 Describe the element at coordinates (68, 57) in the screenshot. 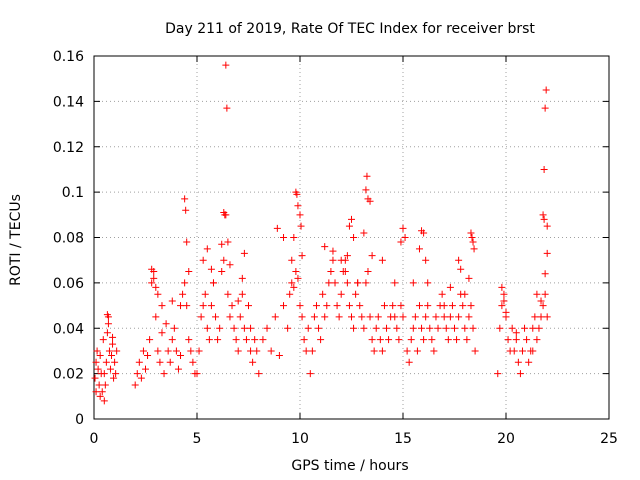

I see `y-tick-label: 0.16` at that location.